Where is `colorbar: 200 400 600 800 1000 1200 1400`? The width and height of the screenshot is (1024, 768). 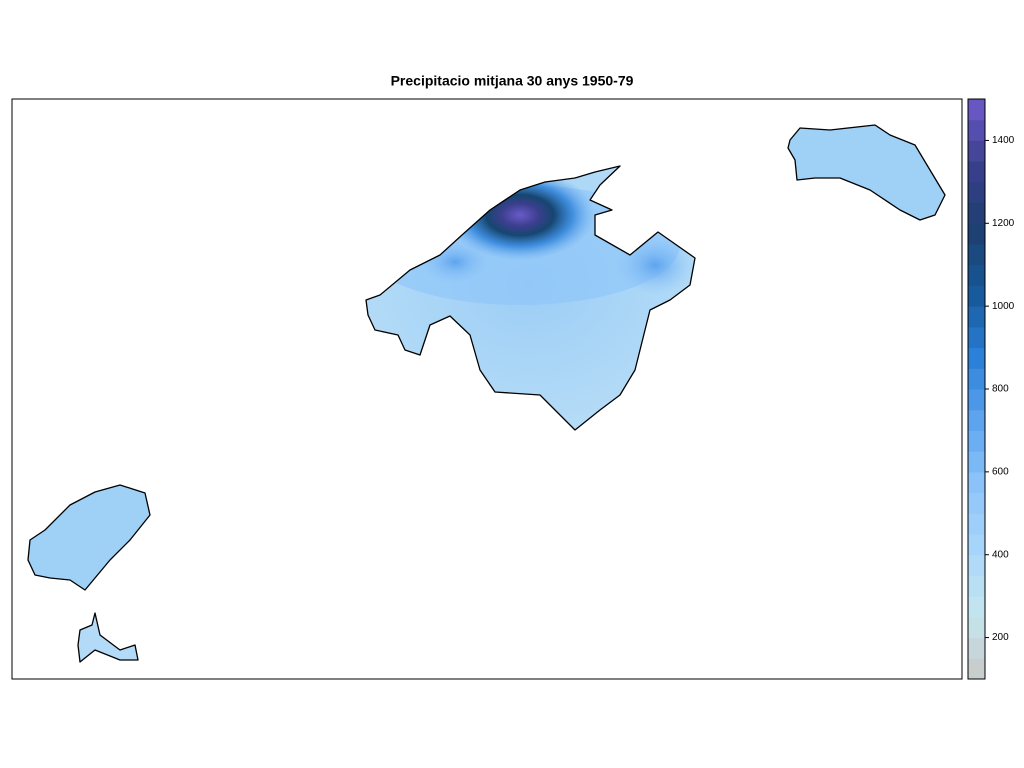 colorbar: 200 400 600 800 1000 1200 1400 is located at coordinates (991, 389).